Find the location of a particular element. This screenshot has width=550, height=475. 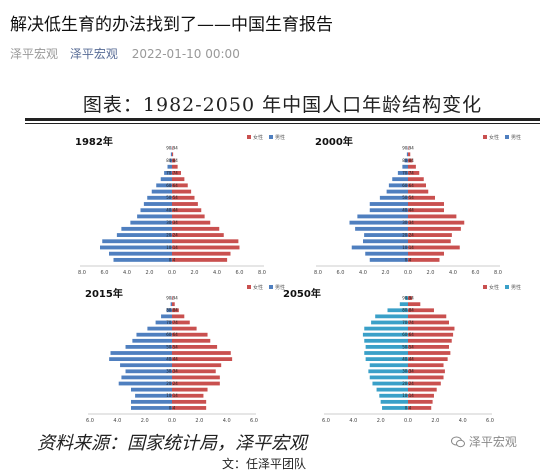

article-meta: 泽平宏观 泽平宏观 2022-01-10 00:00 is located at coordinates (125, 53).